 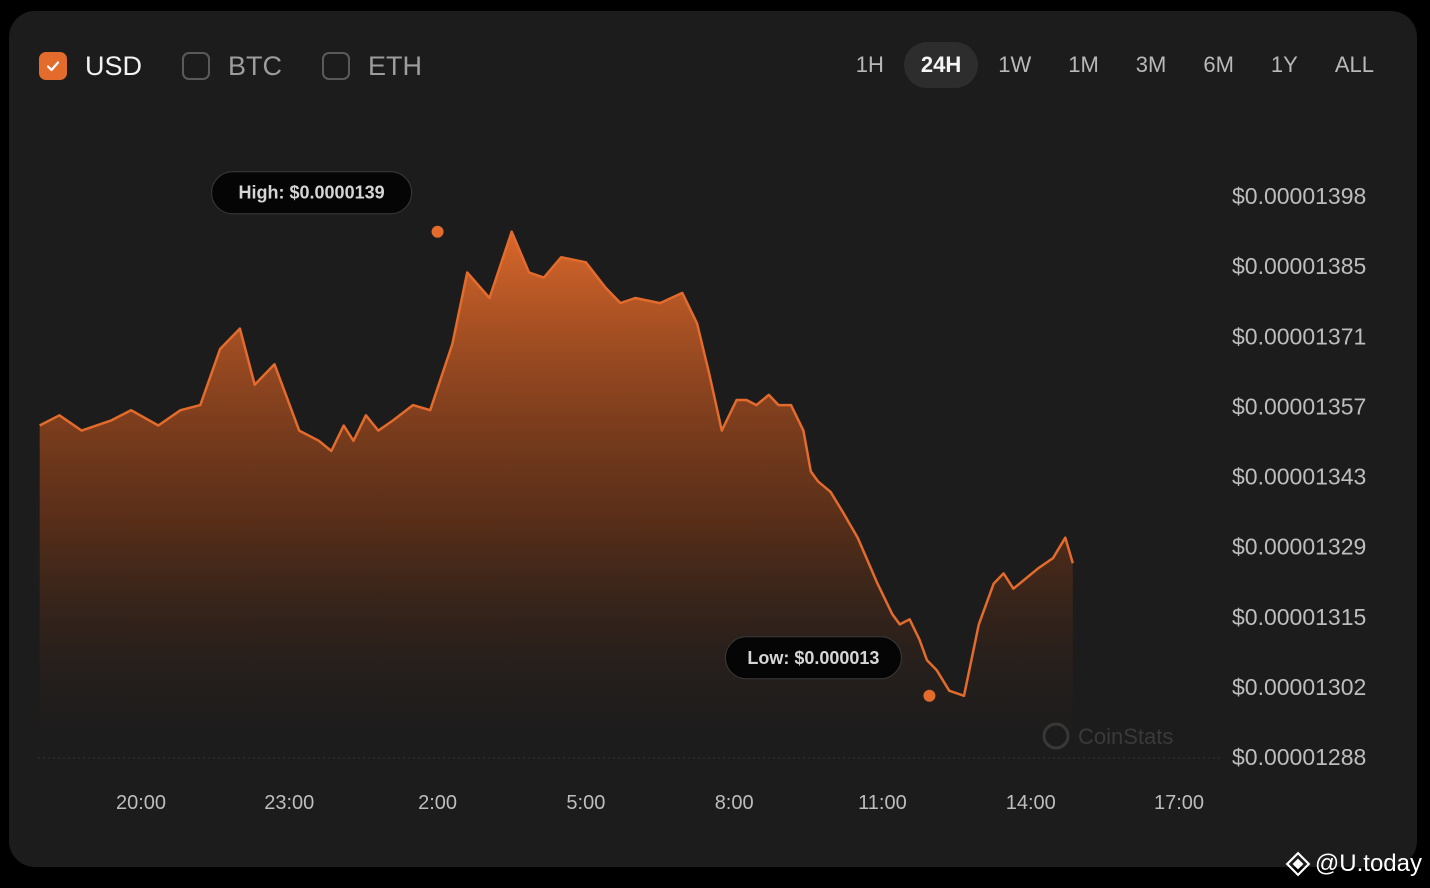 What do you see at coordinates (1299, 757) in the screenshot?
I see `y-tick-label: $0.00001288` at bounding box center [1299, 757].